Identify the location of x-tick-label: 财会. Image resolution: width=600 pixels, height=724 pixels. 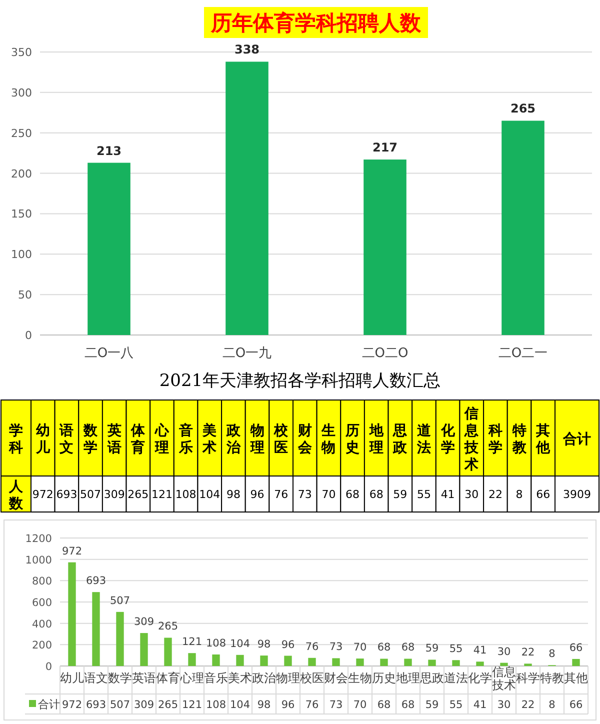
(336, 678).